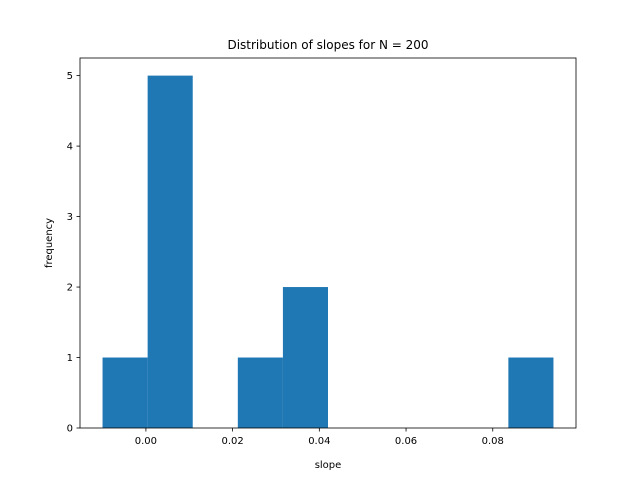 Image resolution: width=640 pixels, height=480 pixels. I want to click on y-tick-label: 3, so click(70, 217).